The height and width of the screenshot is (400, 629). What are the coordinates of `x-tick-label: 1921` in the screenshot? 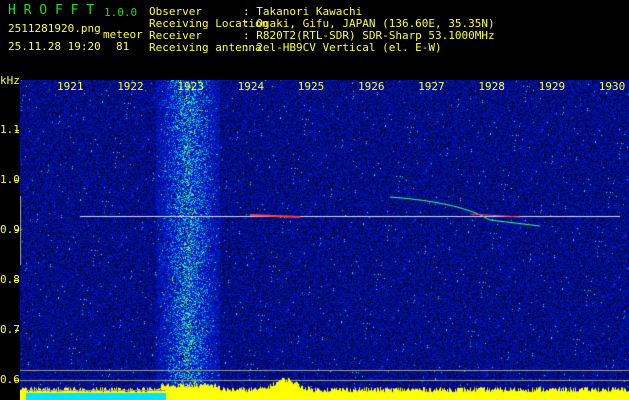 It's located at (70, 86).